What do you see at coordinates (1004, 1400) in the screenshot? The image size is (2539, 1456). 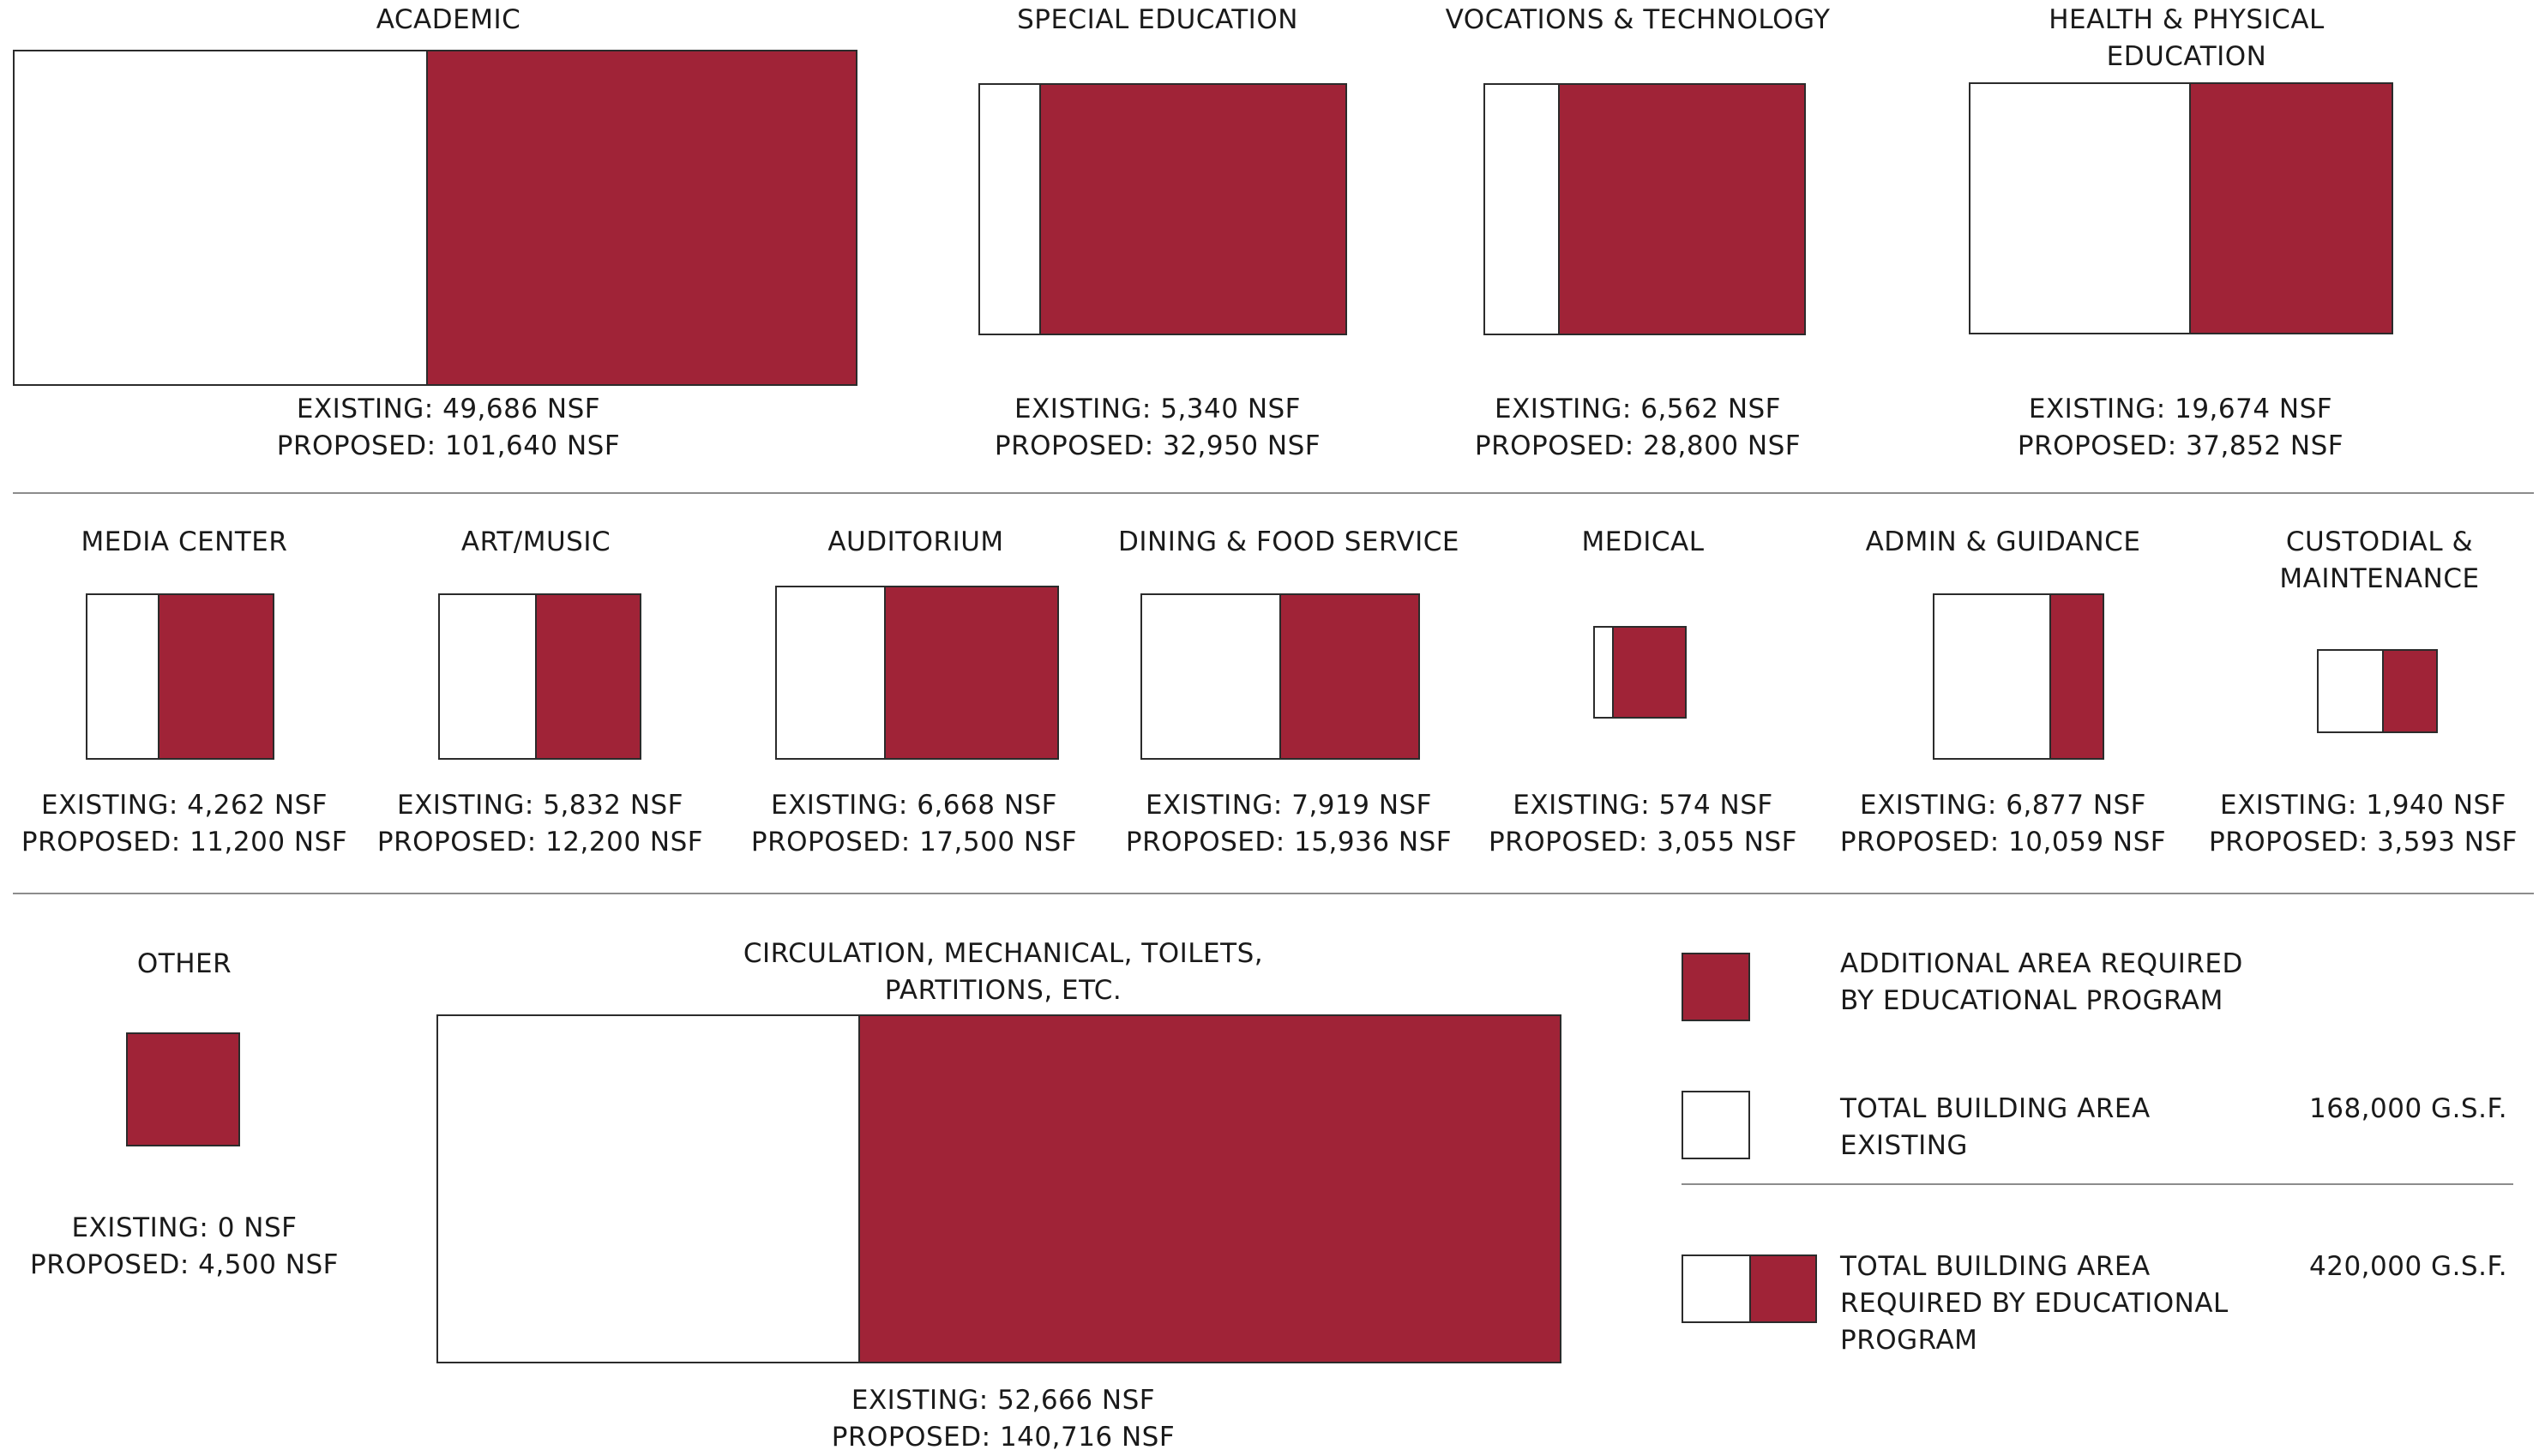 I see `circulation-existing-label: EXISTING: 52,666 NSF` at bounding box center [1004, 1400].